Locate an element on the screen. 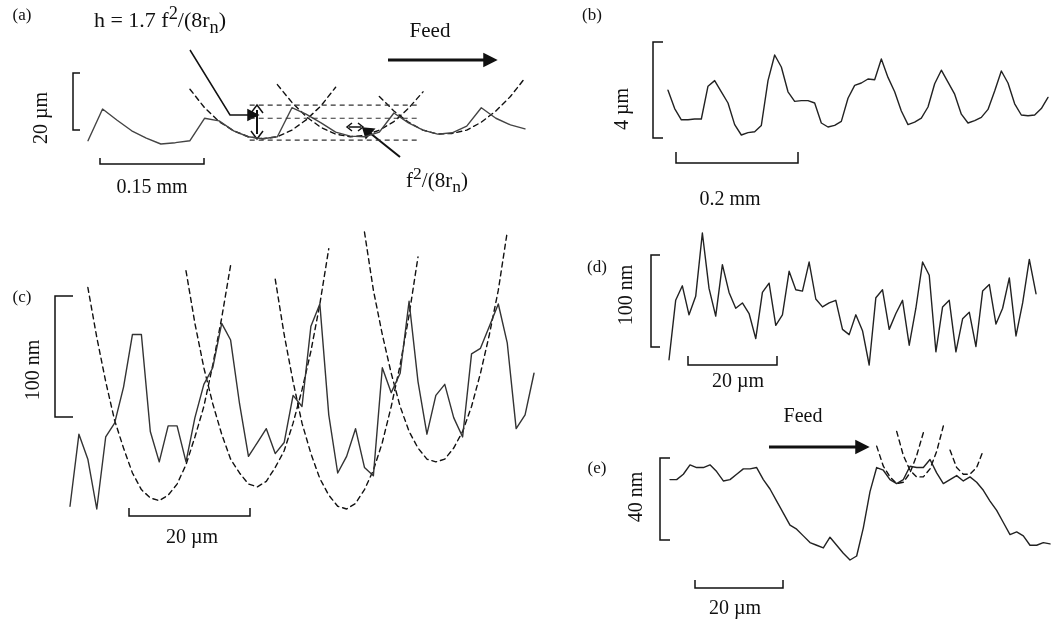 This screenshot has height=627, width=1051. text: f$^{2}$/(8r$_{n}$) is located at coordinates (437, 179).